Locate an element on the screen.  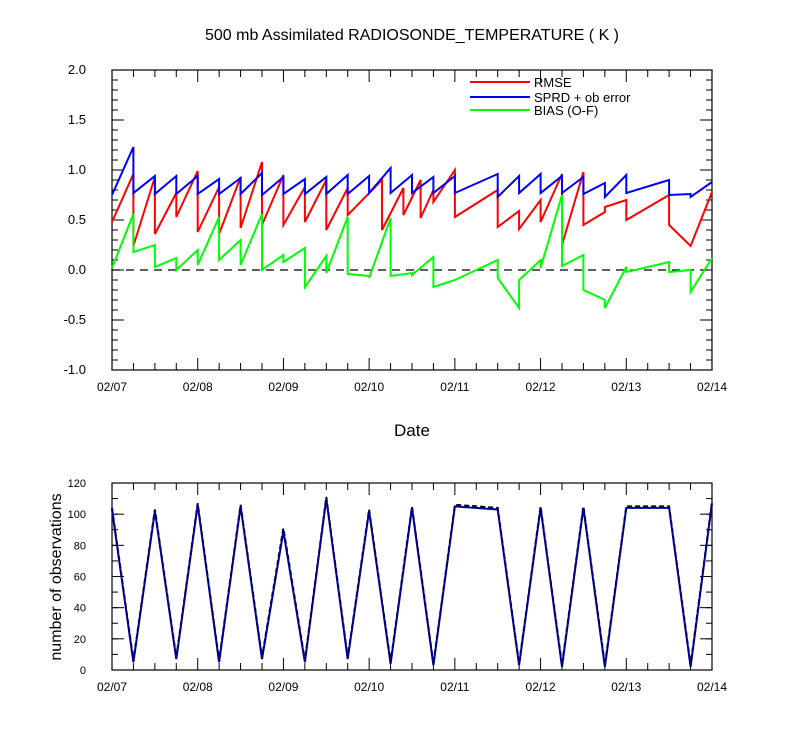
top-series-line-sprd-ob-error is located at coordinates (412, 173).